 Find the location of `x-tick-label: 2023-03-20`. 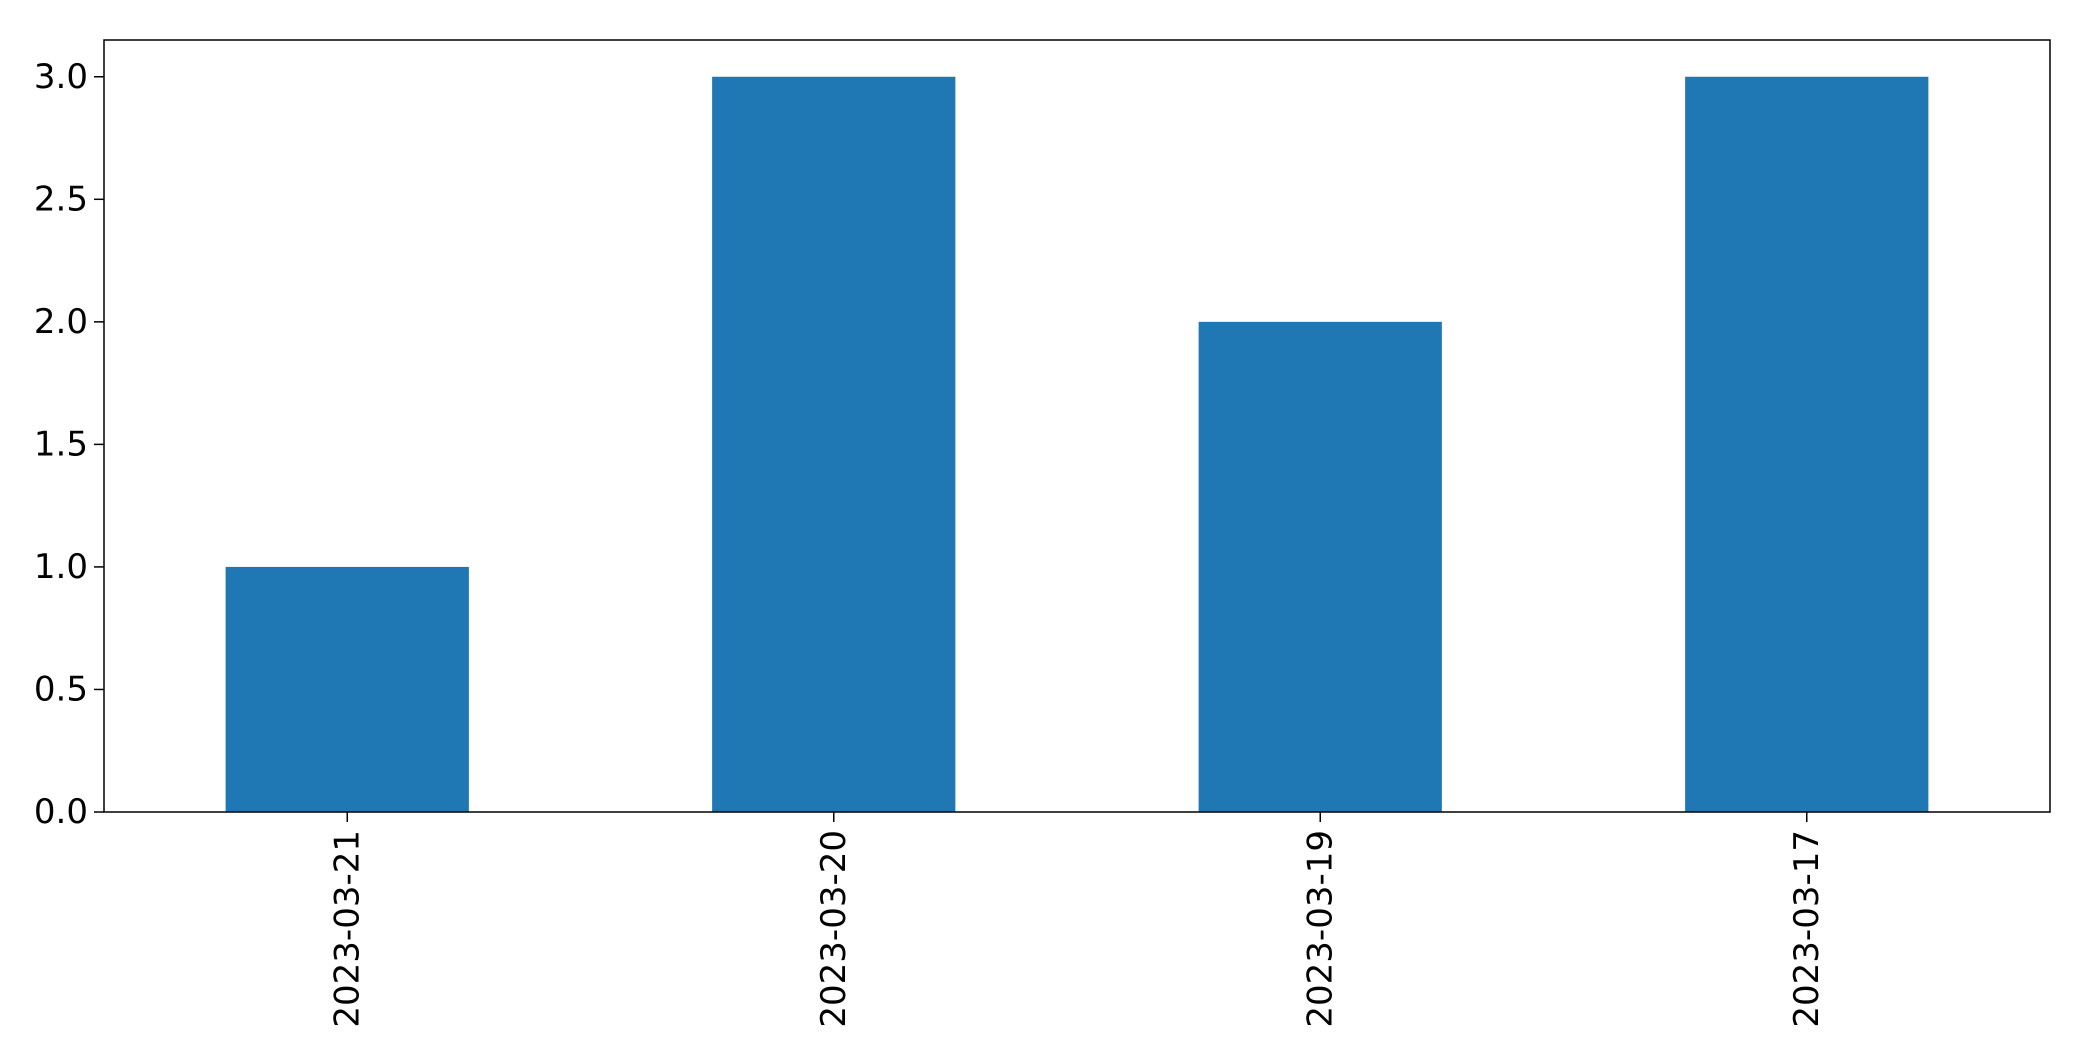

x-tick-label: 2023-03-20 is located at coordinates (834, 929).